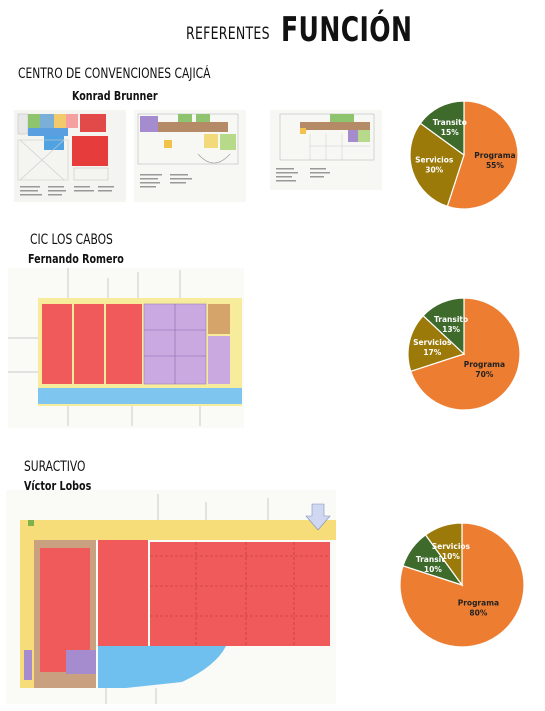  I want to click on section-author-los-cabos: Fernando Romero, so click(76, 258).